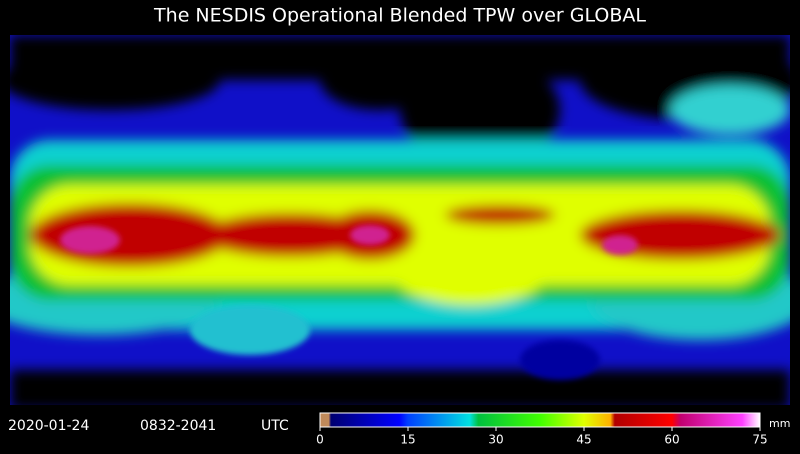 The image size is (800, 454). I want to click on colorbar-ramp, so click(540, 420).